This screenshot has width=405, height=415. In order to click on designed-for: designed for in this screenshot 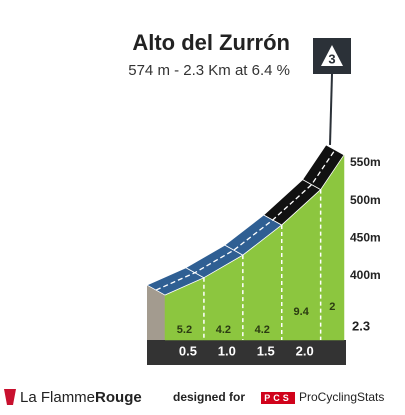, I will do `click(209, 397)`.